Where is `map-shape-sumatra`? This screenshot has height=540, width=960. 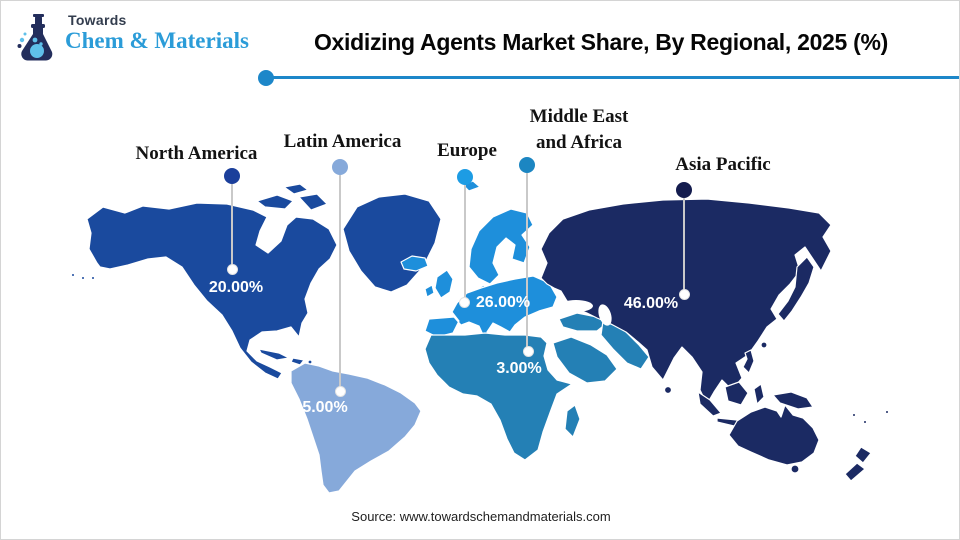
map-shape-sumatra is located at coordinates (709, 404).